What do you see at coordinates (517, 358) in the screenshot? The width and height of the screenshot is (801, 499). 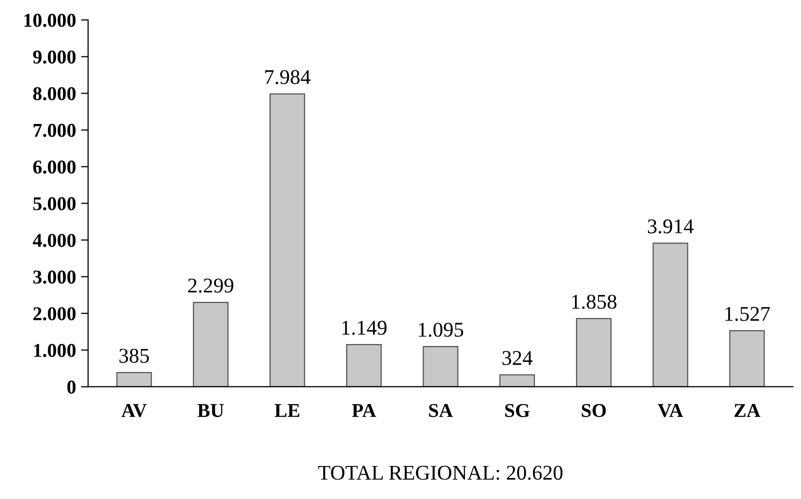 I see `data-label: 324` at bounding box center [517, 358].